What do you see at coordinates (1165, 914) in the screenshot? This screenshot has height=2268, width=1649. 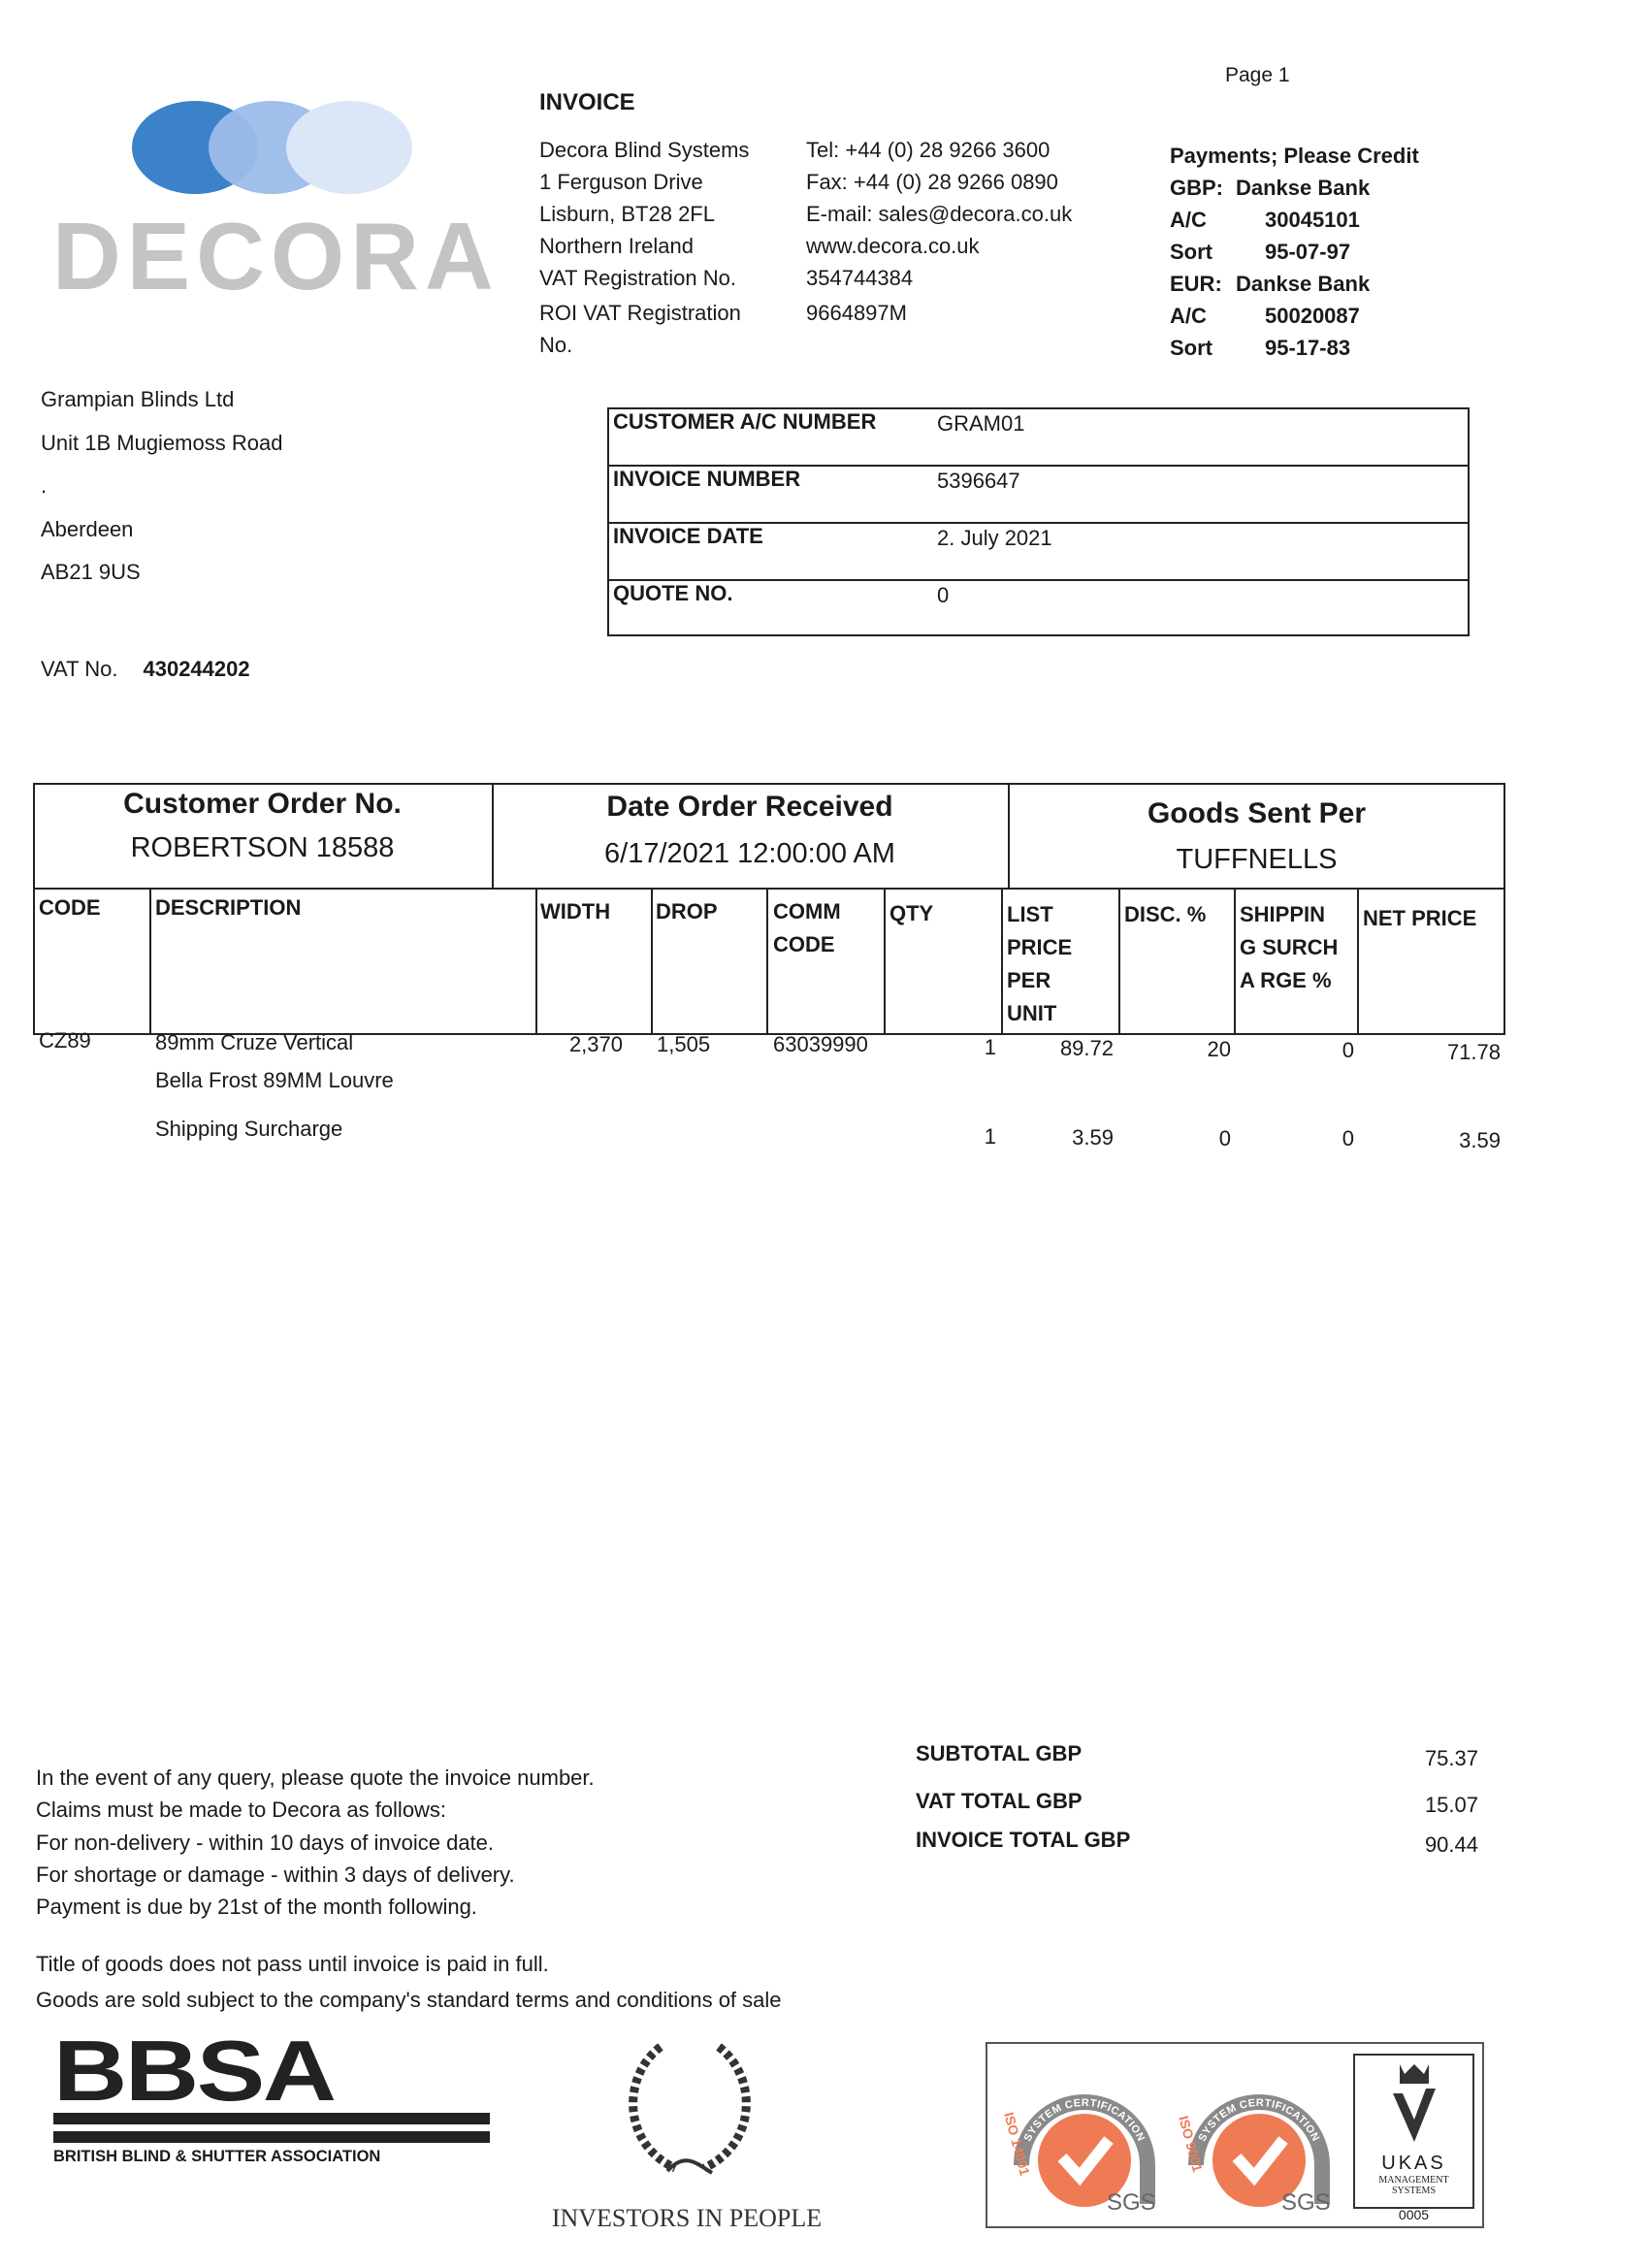 I see `col-discount: DISC. %` at bounding box center [1165, 914].